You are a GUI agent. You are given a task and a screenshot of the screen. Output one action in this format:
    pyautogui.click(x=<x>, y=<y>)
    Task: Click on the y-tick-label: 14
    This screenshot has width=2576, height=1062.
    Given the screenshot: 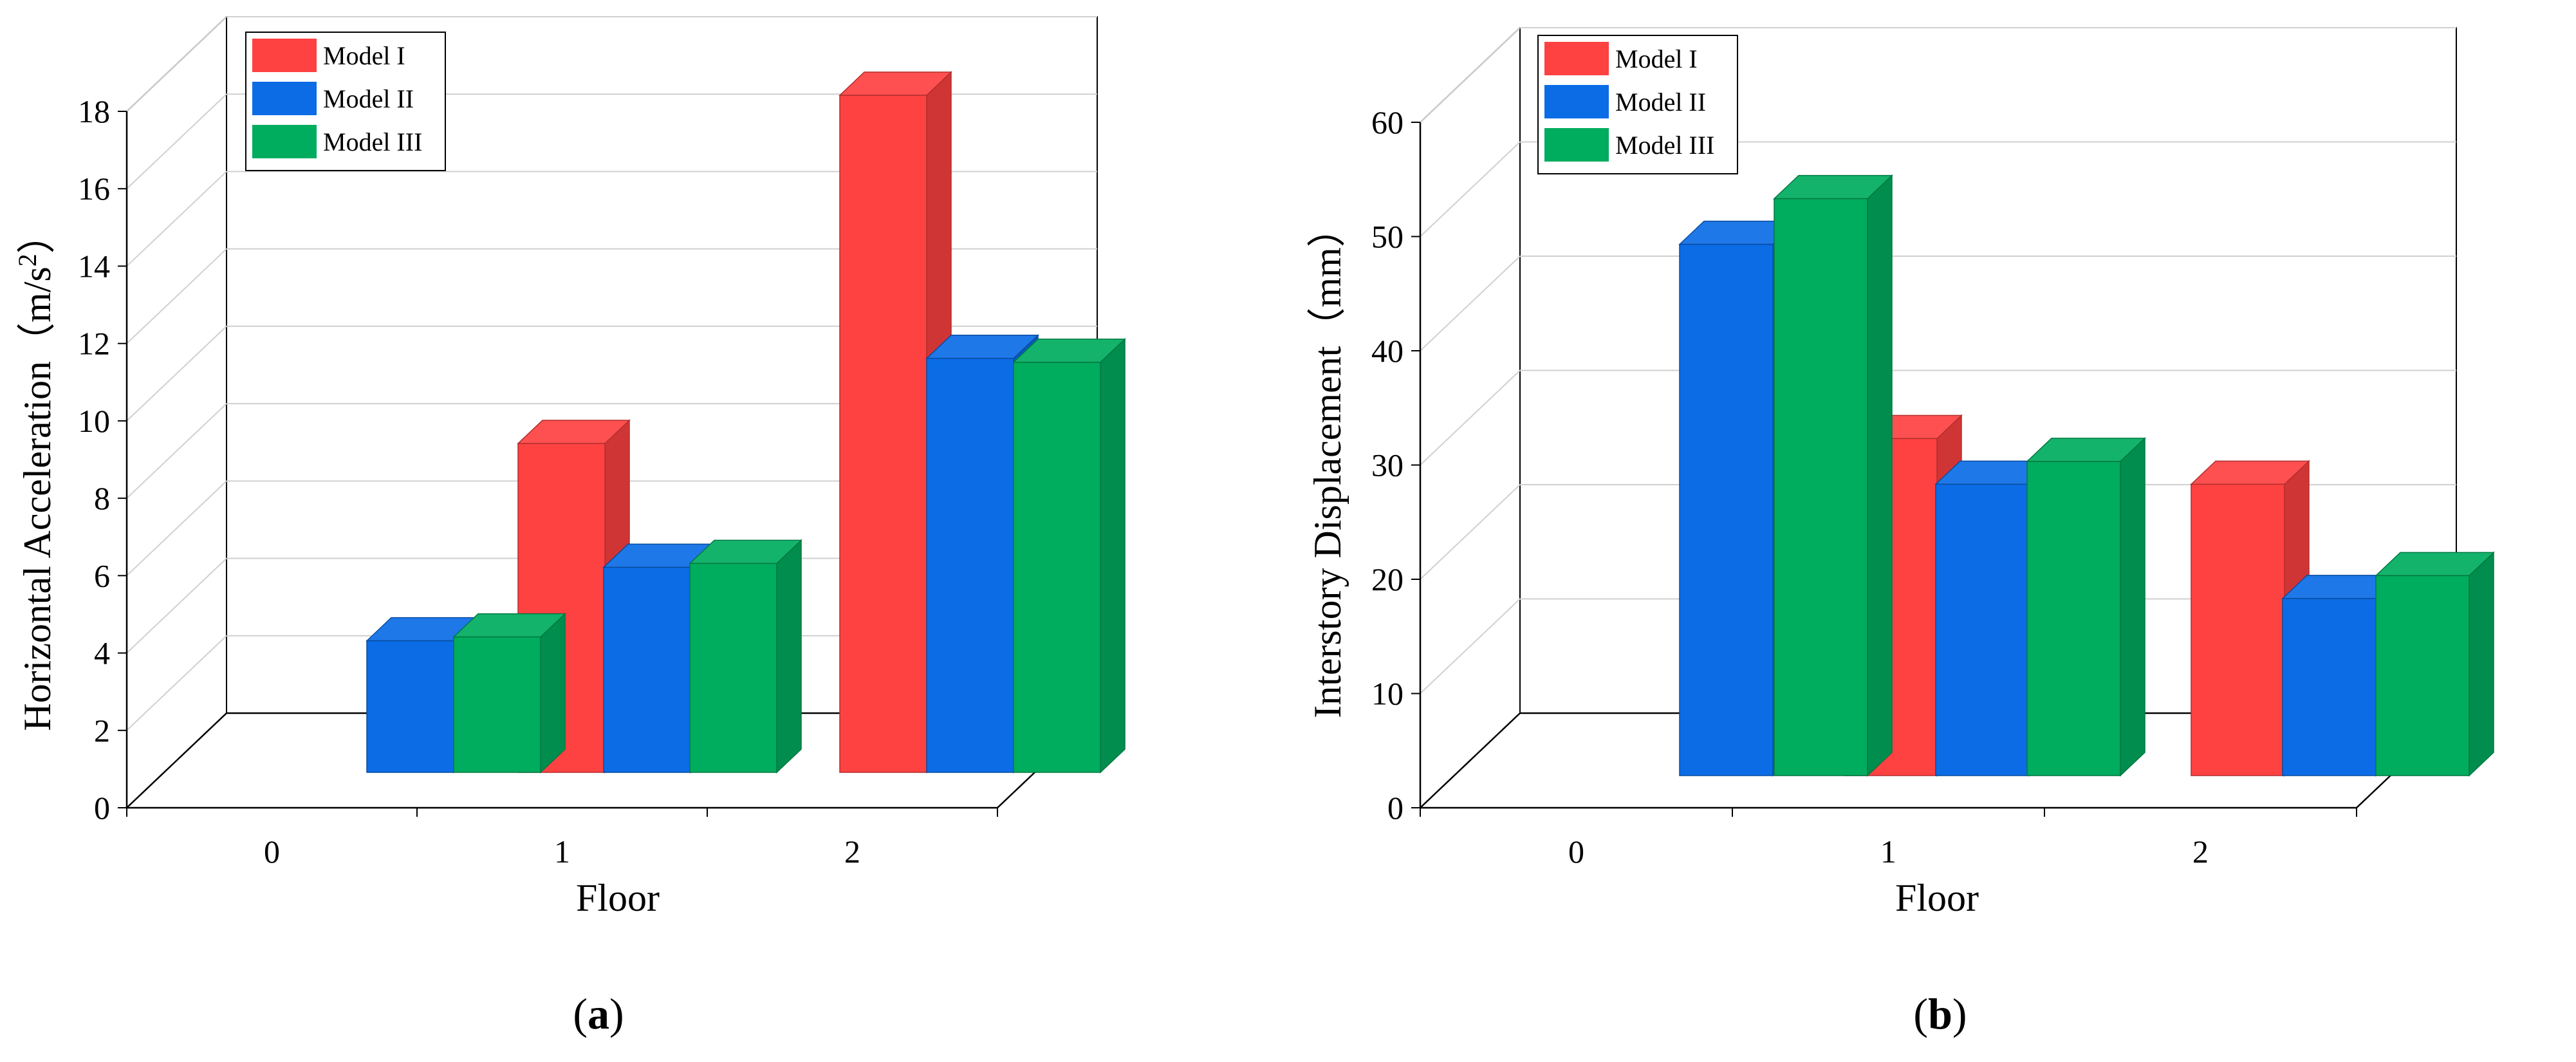 What is the action you would take?
    pyautogui.click(x=94, y=266)
    